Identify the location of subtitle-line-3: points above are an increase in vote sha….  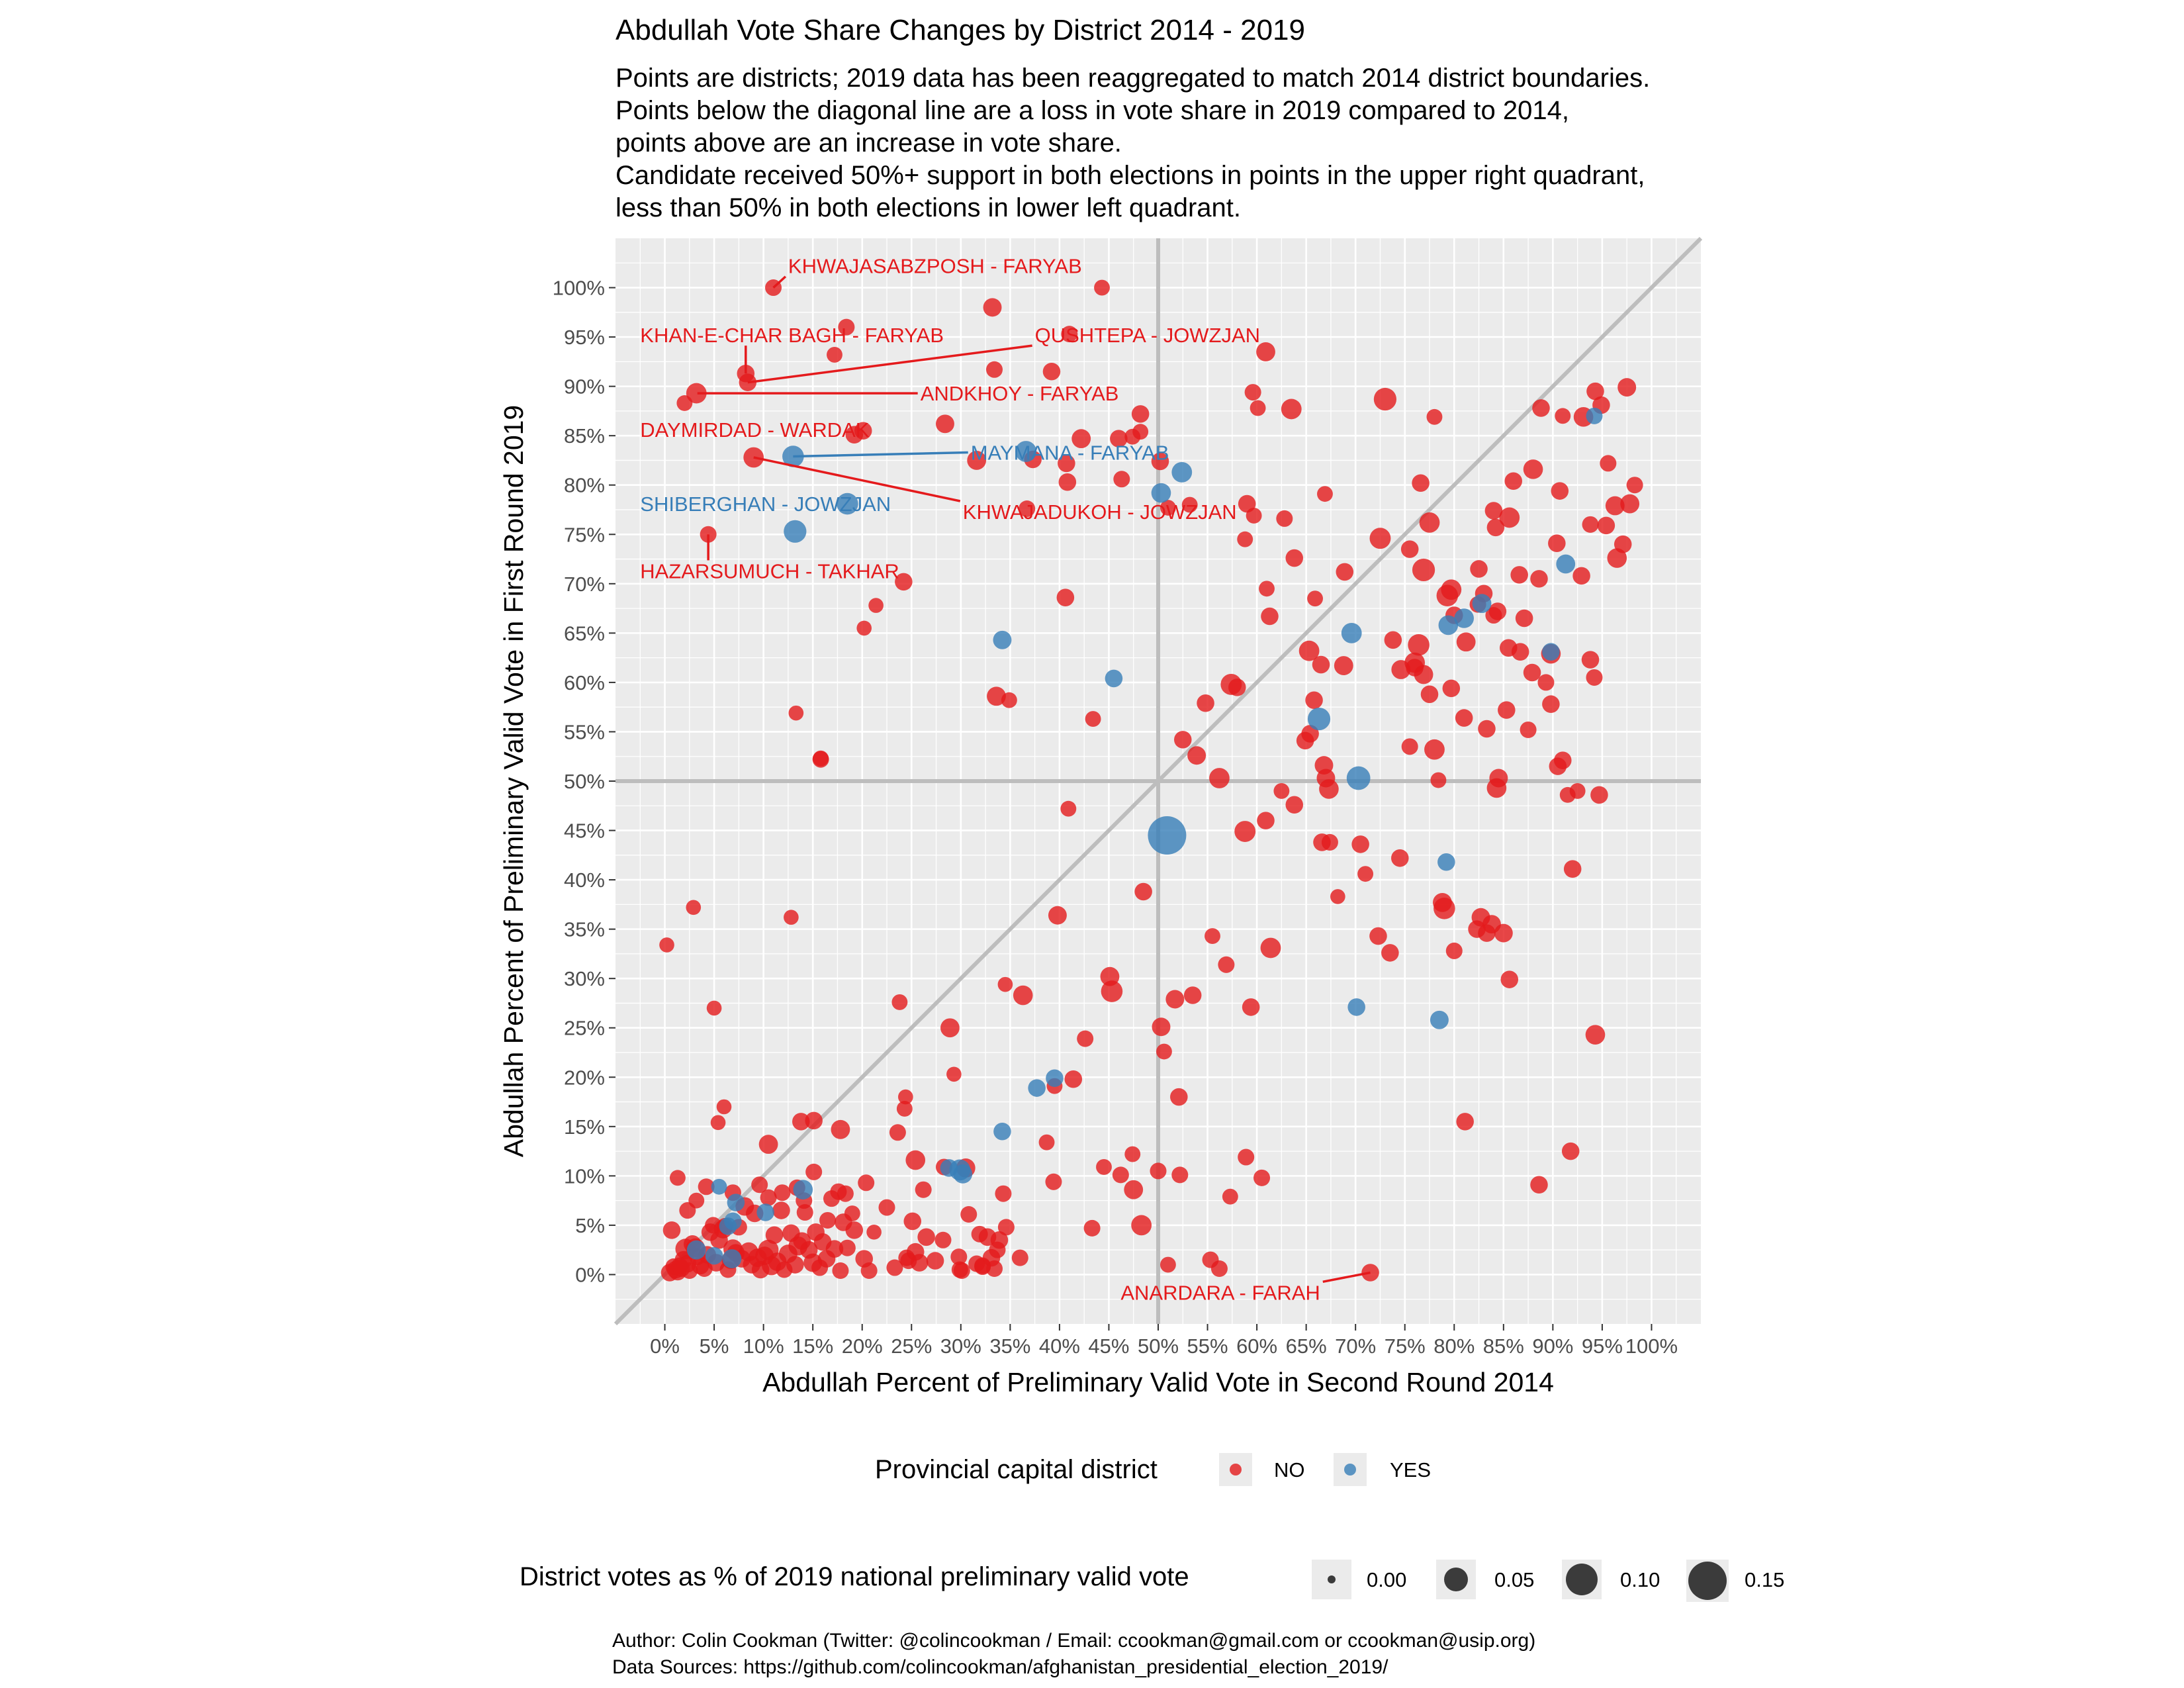
(869, 143).